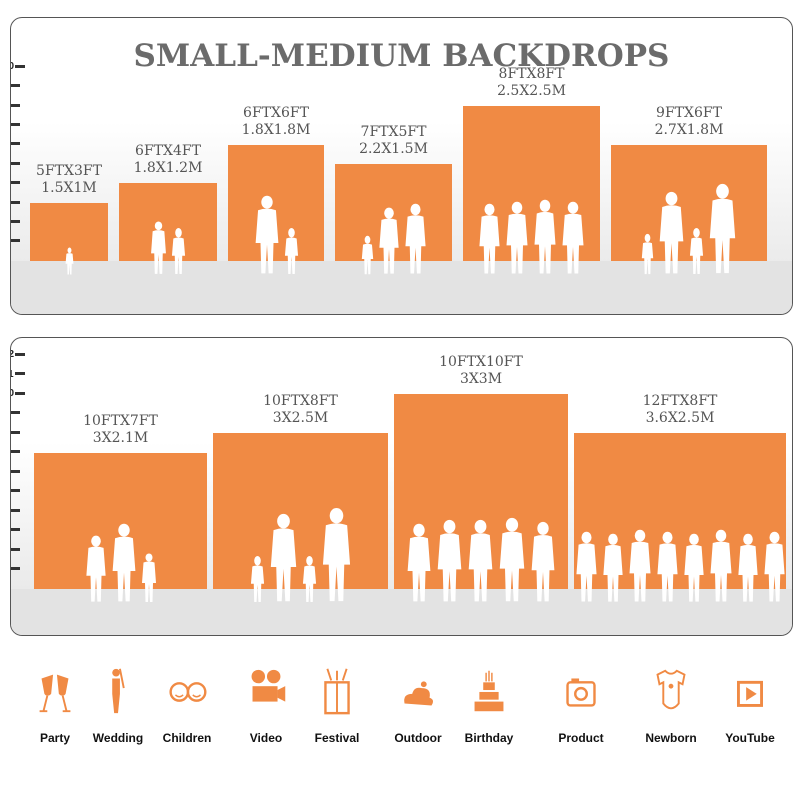 Image resolution: width=800 pixels, height=800 pixels. What do you see at coordinates (18, 394) in the screenshot?
I see `scale-tick: 10` at bounding box center [18, 394].